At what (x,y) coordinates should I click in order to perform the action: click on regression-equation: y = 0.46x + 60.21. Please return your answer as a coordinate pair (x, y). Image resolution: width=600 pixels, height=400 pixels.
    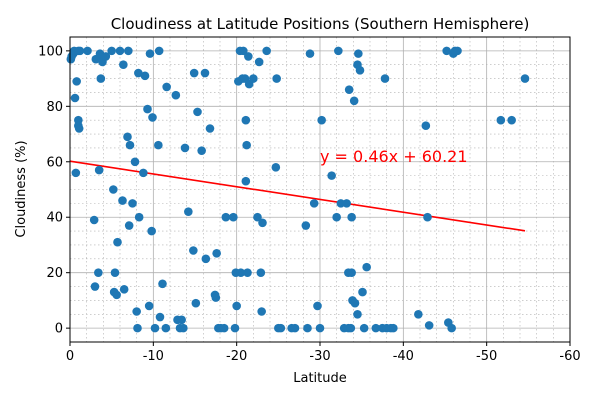
    Looking at the image, I should click on (394, 156).